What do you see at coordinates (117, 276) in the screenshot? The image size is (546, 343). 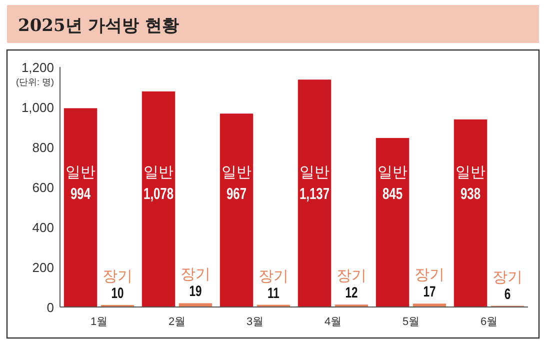 I see `series-label: 장기` at bounding box center [117, 276].